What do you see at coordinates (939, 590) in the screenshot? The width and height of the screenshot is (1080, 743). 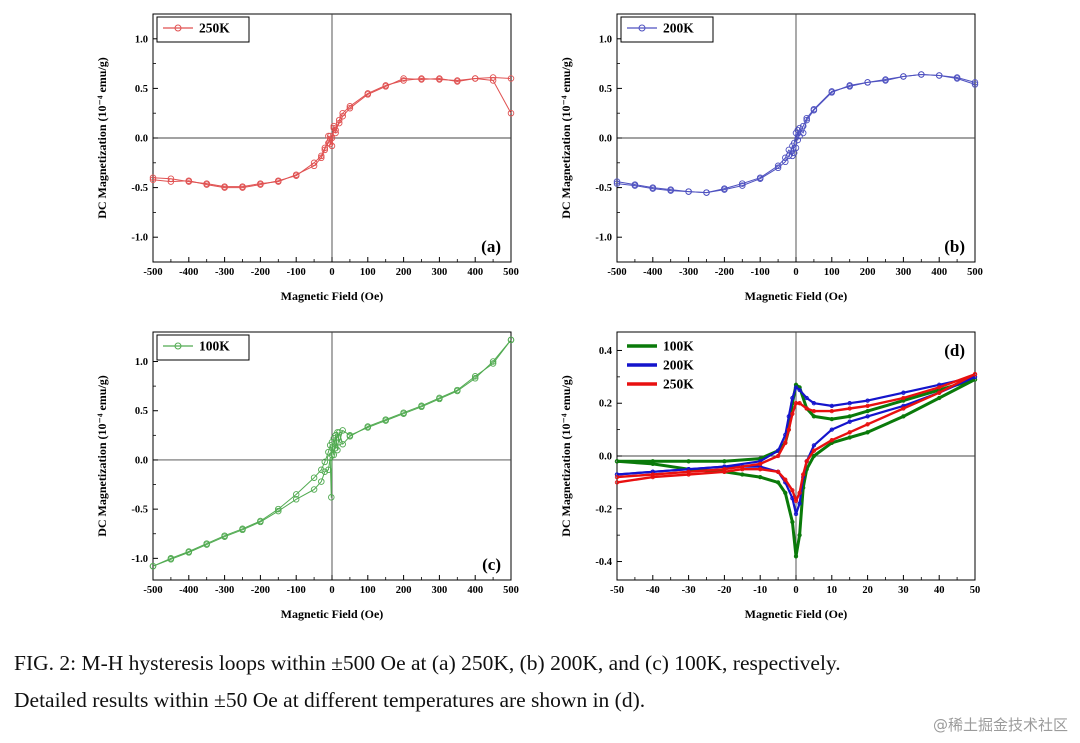 I see `svg-text: 40` at bounding box center [939, 590].